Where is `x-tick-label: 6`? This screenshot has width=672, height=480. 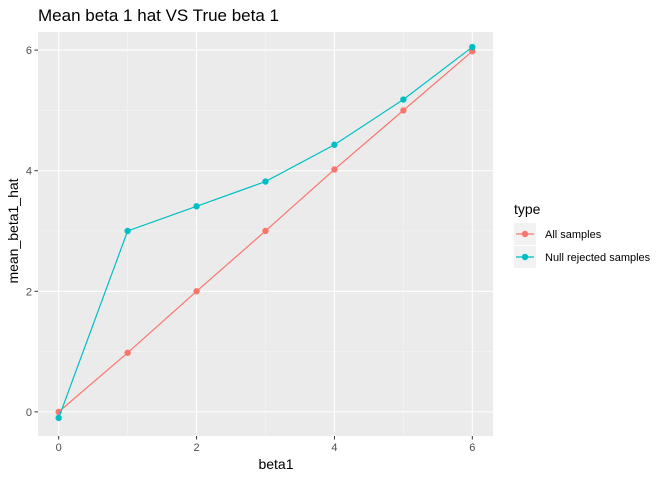 x-tick-label: 6 is located at coordinates (472, 448).